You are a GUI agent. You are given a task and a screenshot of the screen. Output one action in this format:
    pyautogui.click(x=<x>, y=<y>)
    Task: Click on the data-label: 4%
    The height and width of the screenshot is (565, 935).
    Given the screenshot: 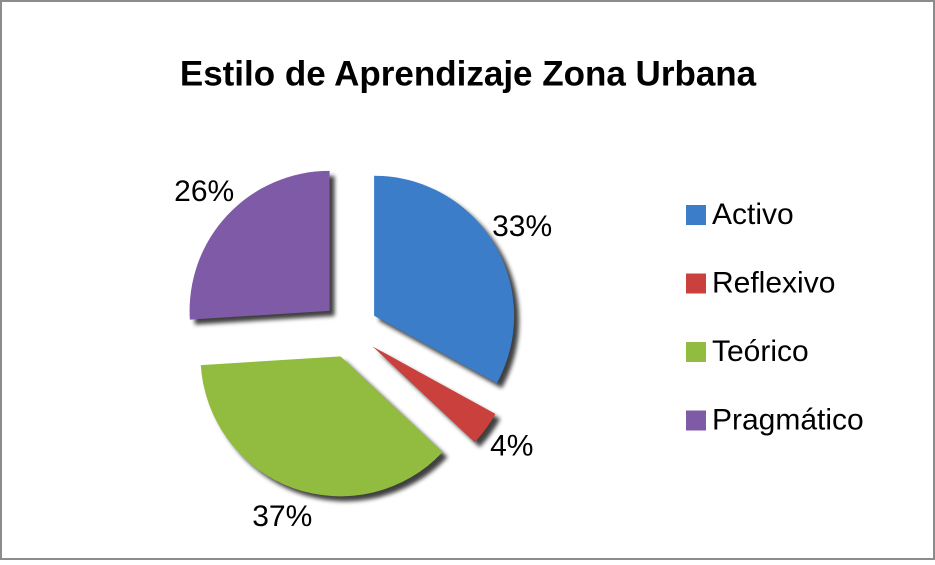 What is the action you would take?
    pyautogui.click(x=511, y=445)
    